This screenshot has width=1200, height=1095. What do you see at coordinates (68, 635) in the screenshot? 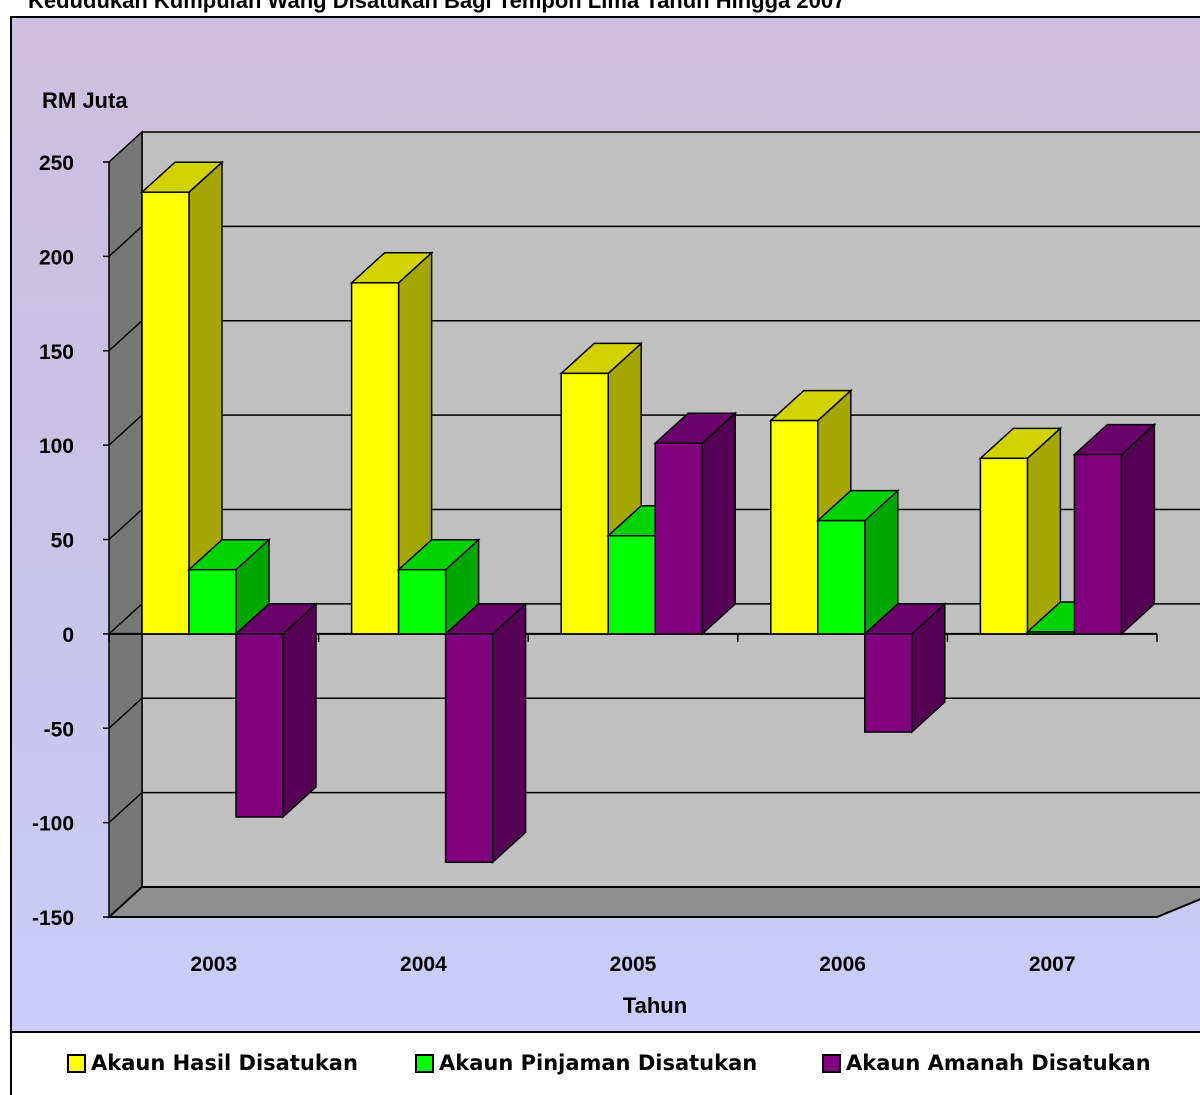
I see `y-tick-label: 0` at bounding box center [68, 635].